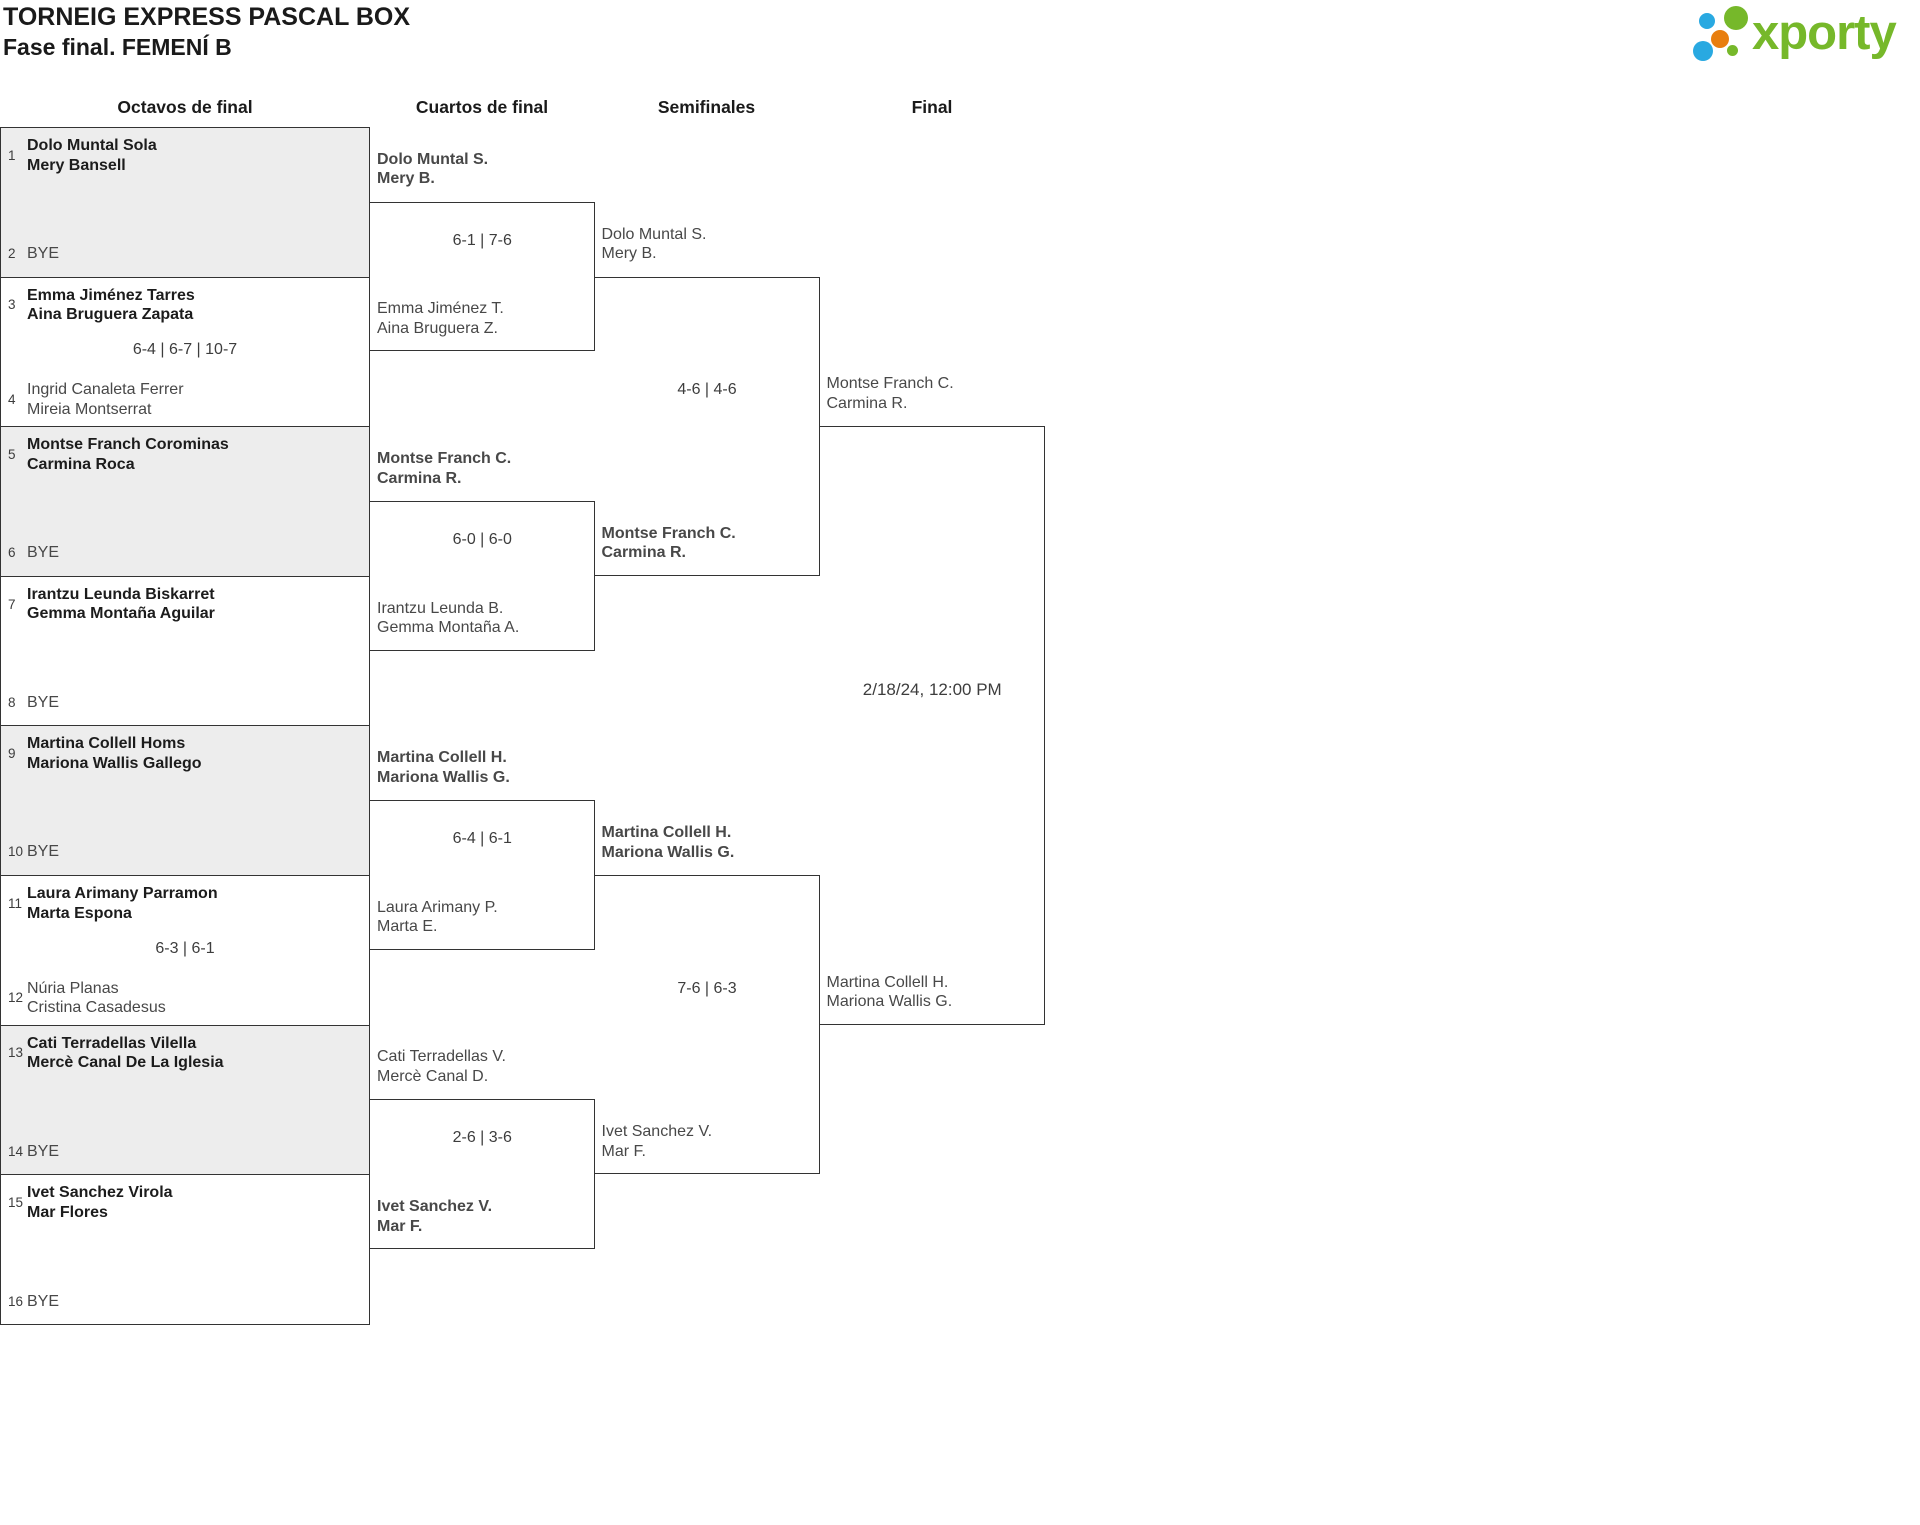  I want to click on column-header-cuartos: Cuartos de final, so click(482, 107).